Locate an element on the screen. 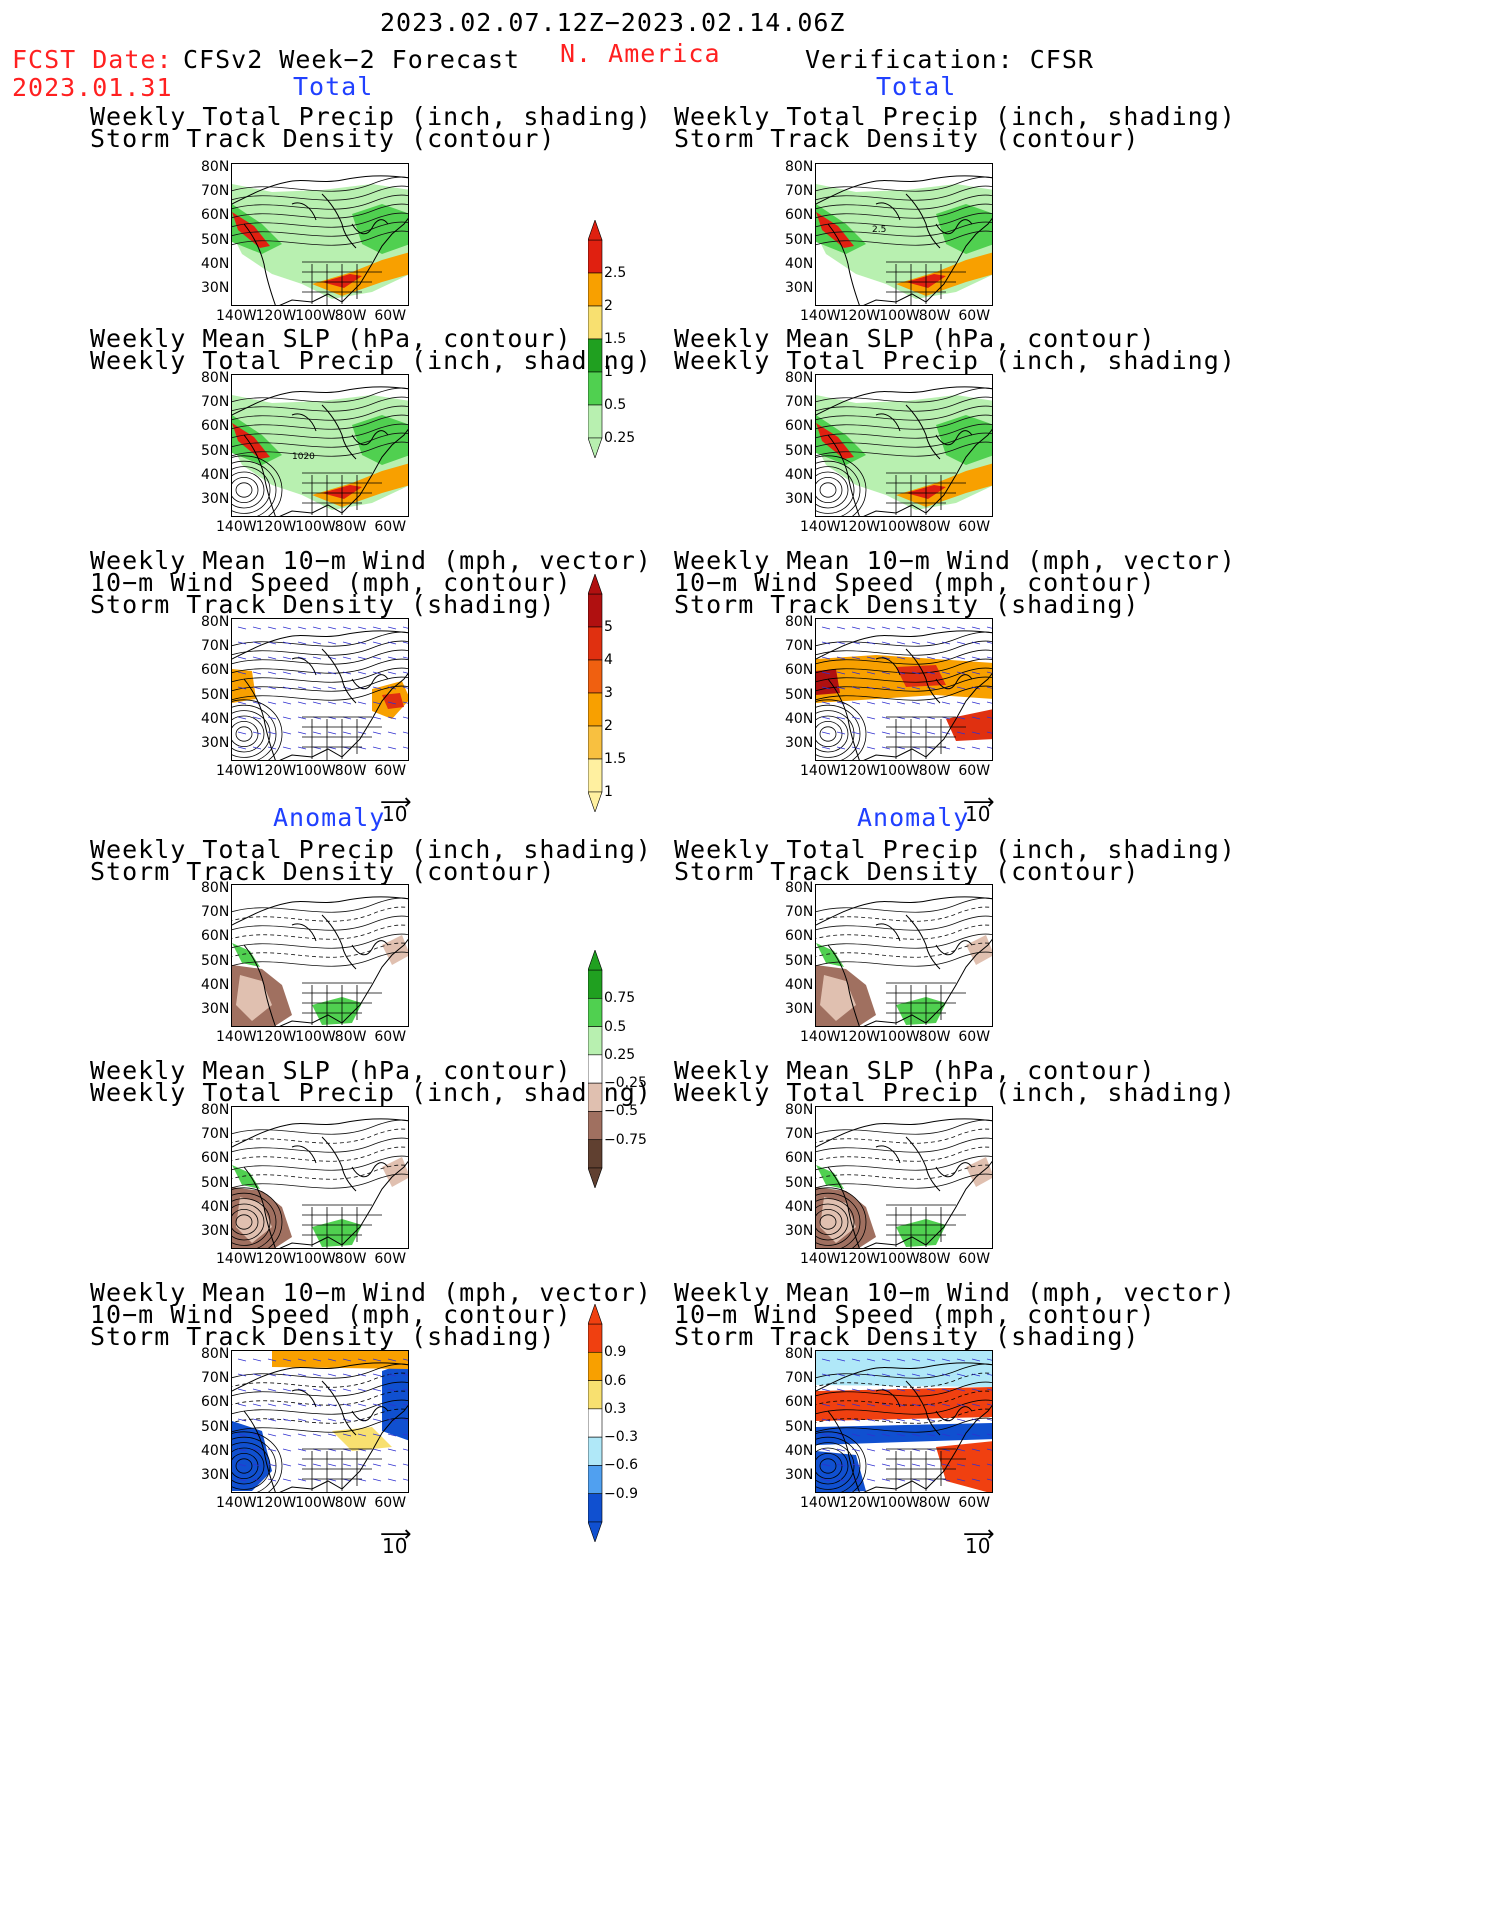 This screenshot has height=1925, width=1487. panel-11-title-line-1: 10−m Wind Speed (mph, contour) is located at coordinates (915, 1314).